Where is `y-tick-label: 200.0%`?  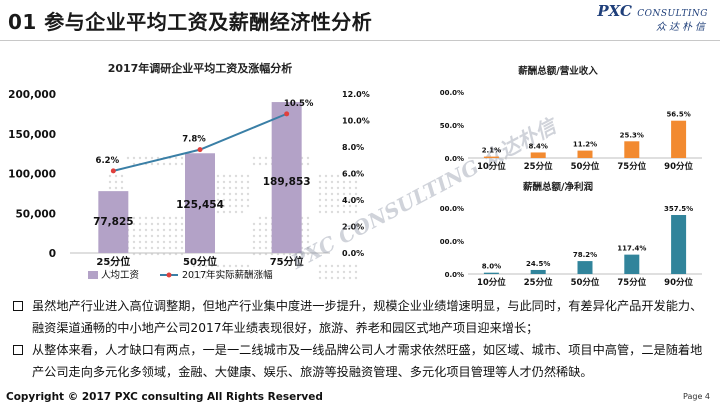
y-tick-label: 200.0% is located at coordinates (452, 242).